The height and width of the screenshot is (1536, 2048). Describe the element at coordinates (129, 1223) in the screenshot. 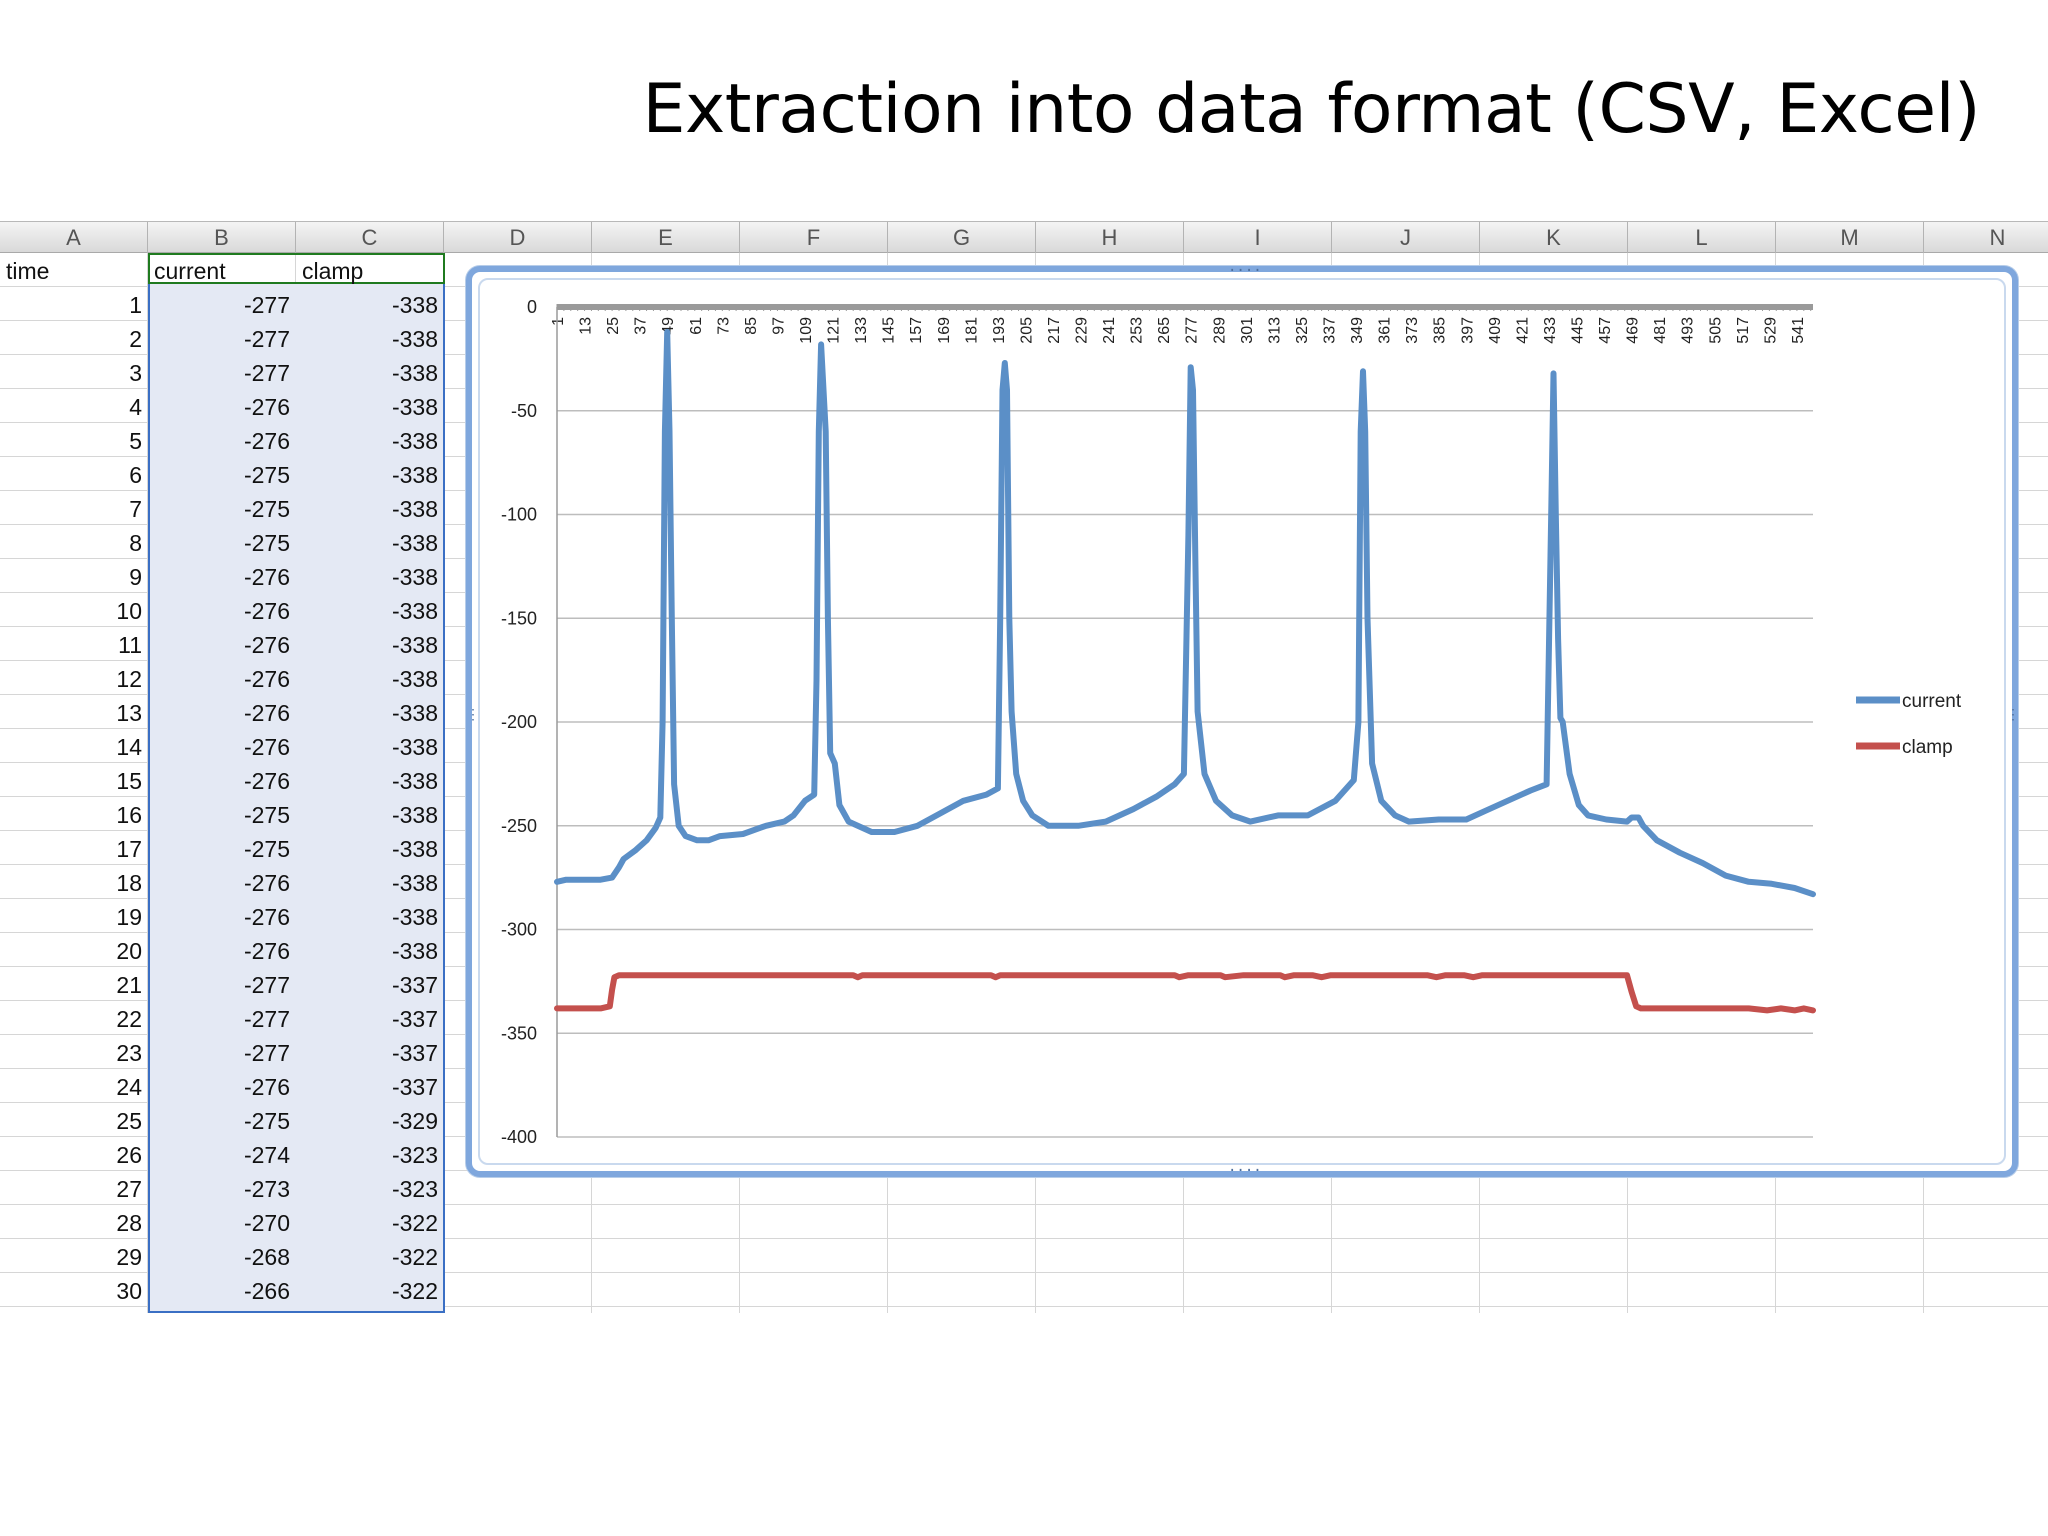

I see `time-cell: 28` at that location.